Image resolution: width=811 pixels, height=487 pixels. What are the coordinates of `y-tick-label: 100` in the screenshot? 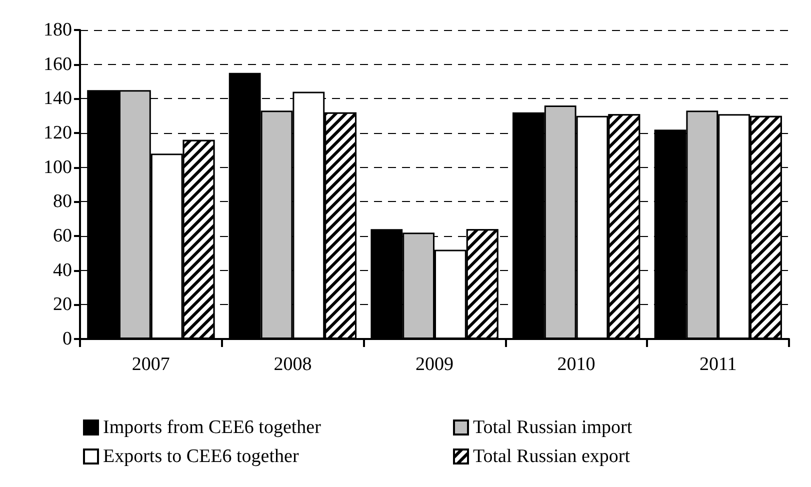 It's located at (58, 167).